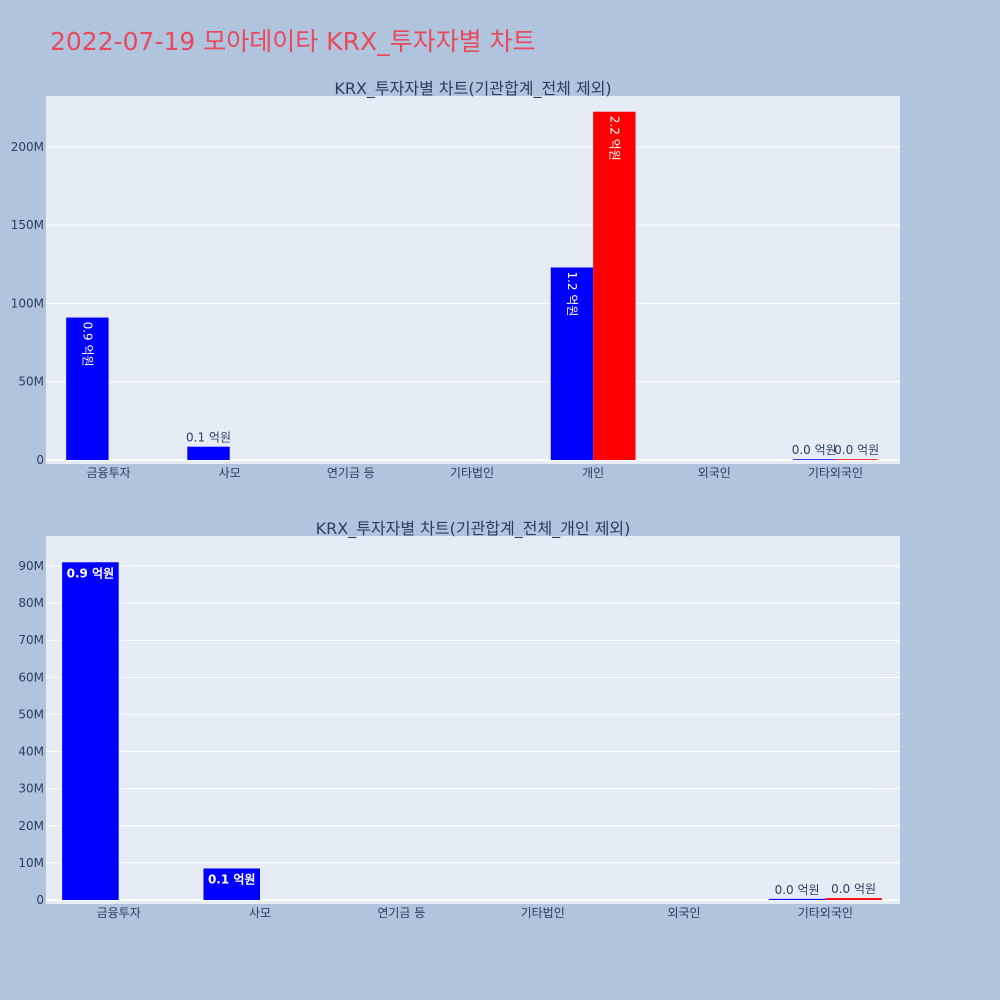 This screenshot has width=1000, height=1000. What do you see at coordinates (27, 225) in the screenshot?
I see `y-tick-label: 150M` at bounding box center [27, 225].